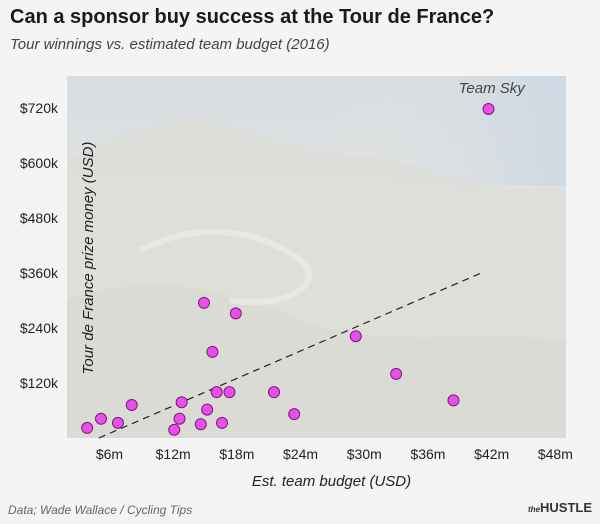  What do you see at coordinates (560, 507) in the screenshot?
I see `hustle-logo: theHUSTLE` at bounding box center [560, 507].